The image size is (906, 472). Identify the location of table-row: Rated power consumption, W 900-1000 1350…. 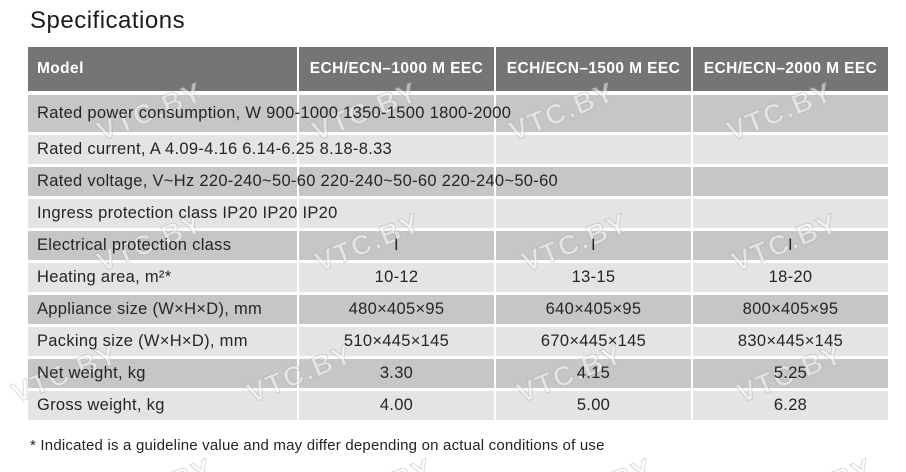
(458, 113).